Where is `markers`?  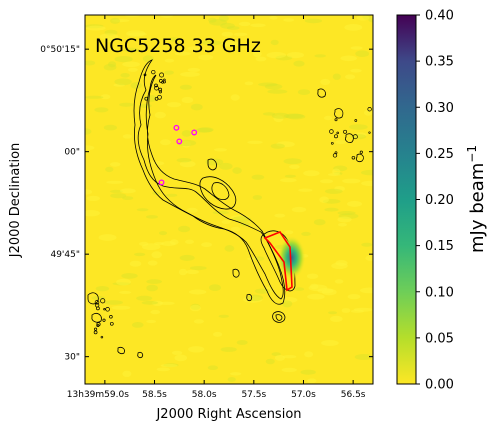 markers is located at coordinates (178, 155).